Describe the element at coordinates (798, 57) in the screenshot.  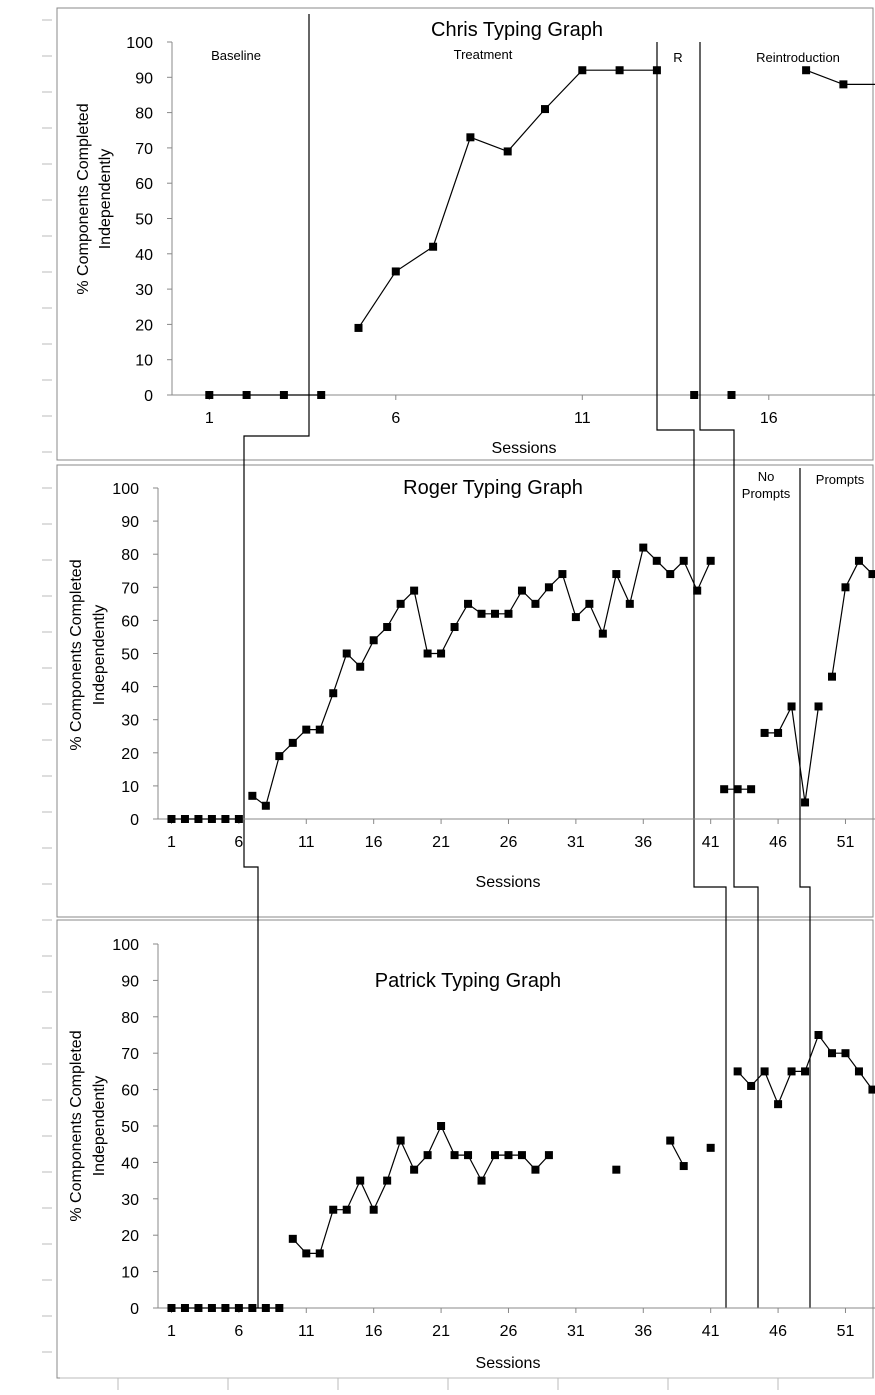
I see `phase-label-reintroduction: Reintroduction` at that location.